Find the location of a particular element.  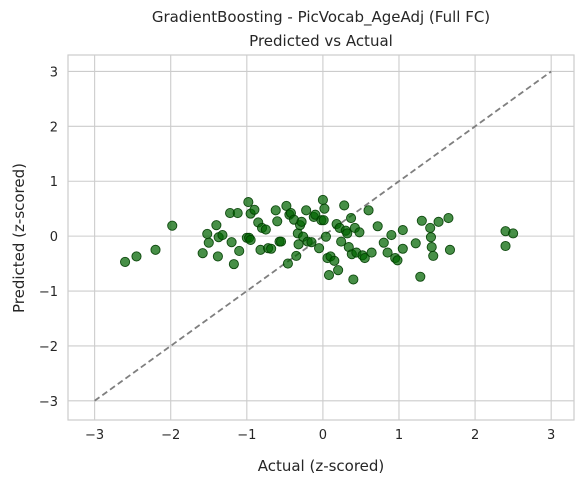

y-axis-label: Predicted (z-scored) is located at coordinates (19, 238).